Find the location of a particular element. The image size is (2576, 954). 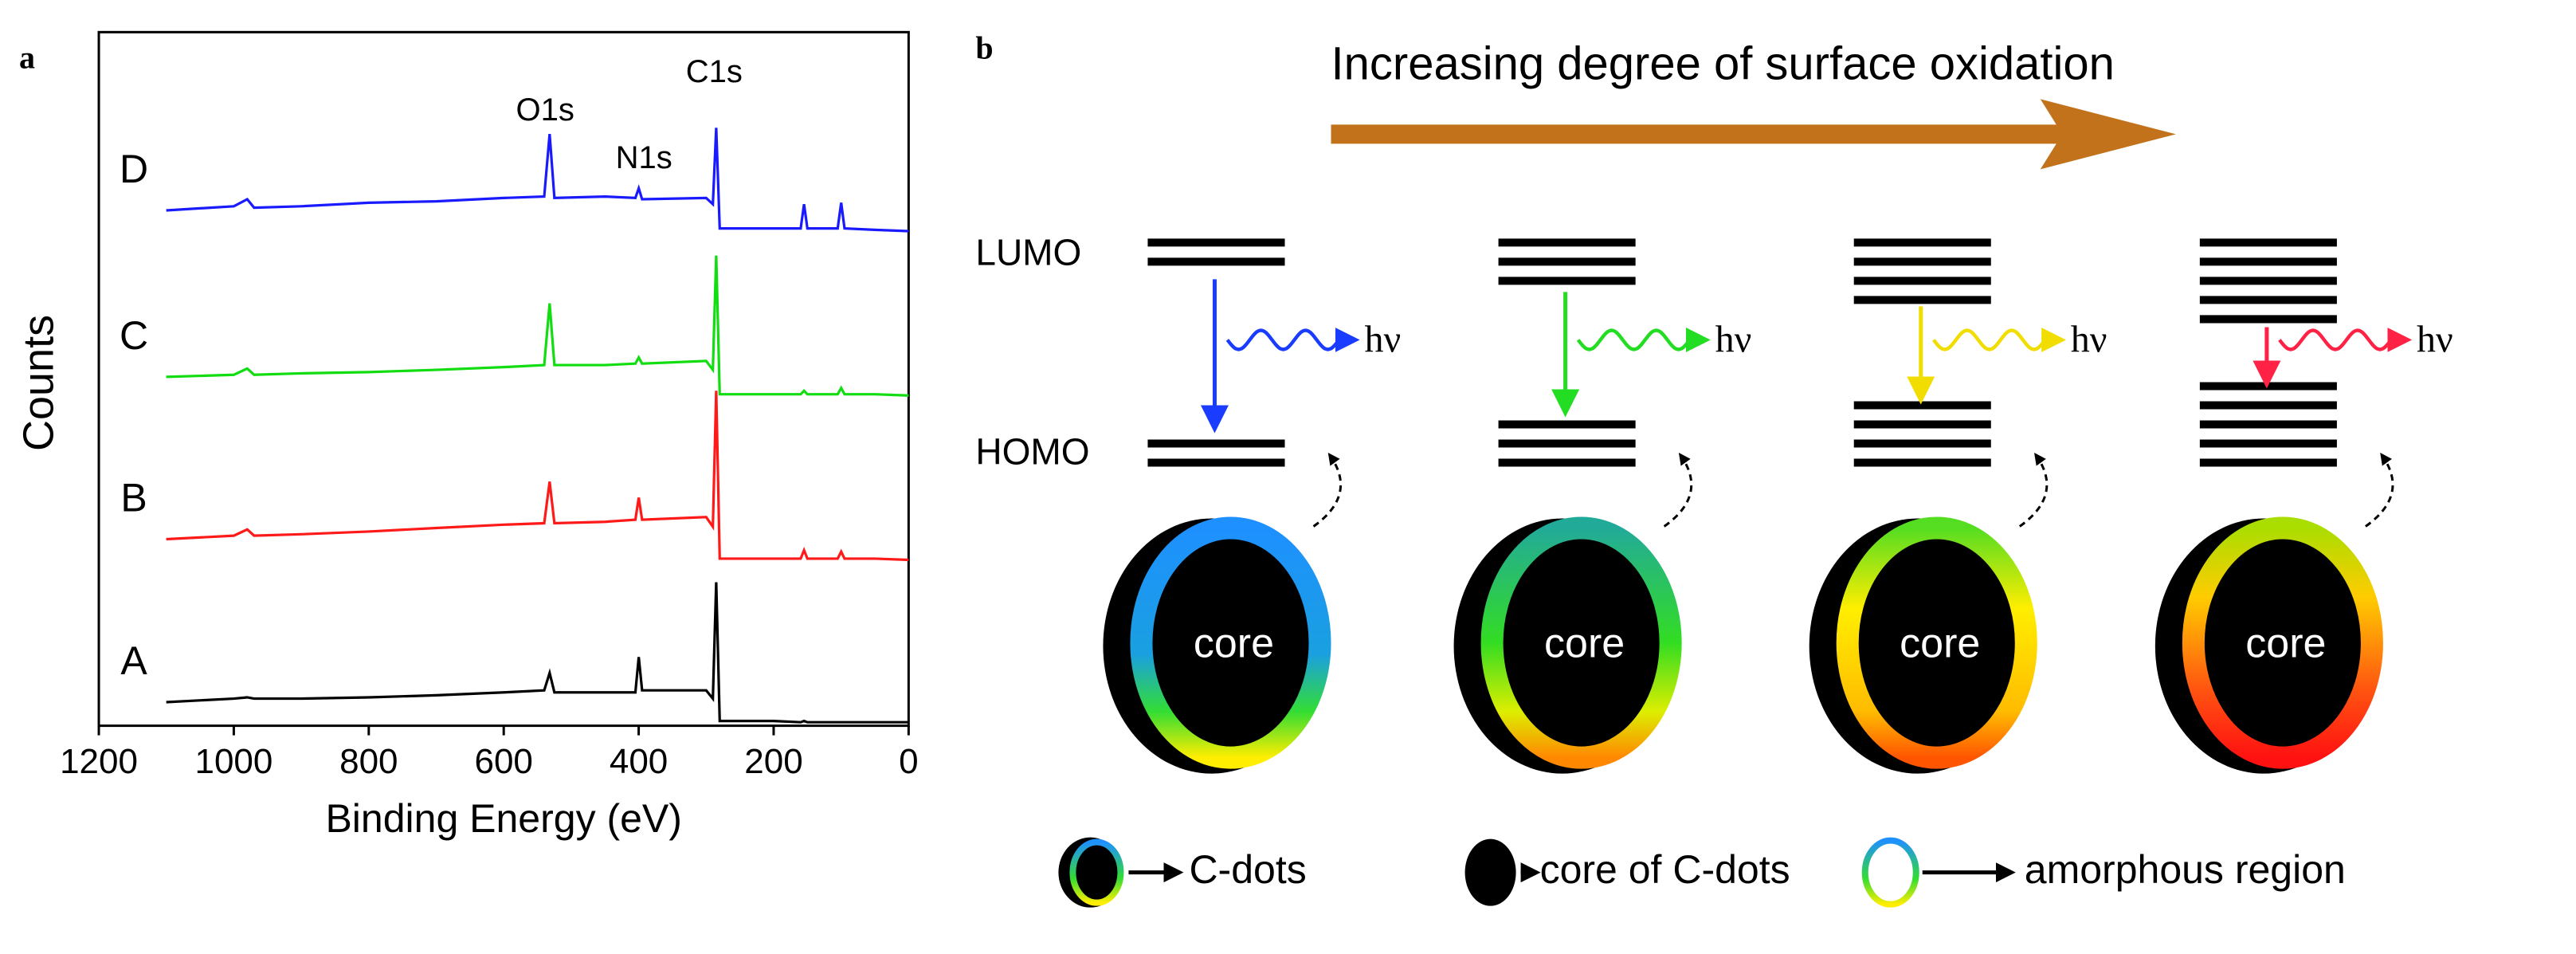

y-axis-label: Counts is located at coordinates (38, 383).